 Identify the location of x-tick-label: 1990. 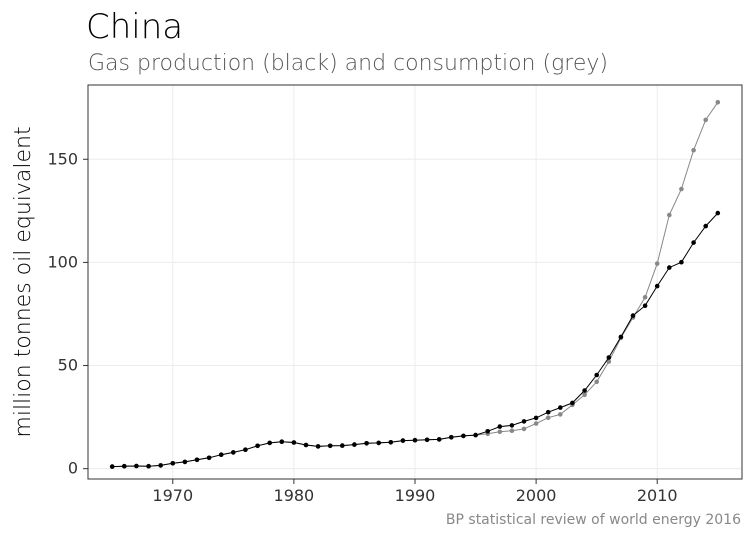
(415, 495).